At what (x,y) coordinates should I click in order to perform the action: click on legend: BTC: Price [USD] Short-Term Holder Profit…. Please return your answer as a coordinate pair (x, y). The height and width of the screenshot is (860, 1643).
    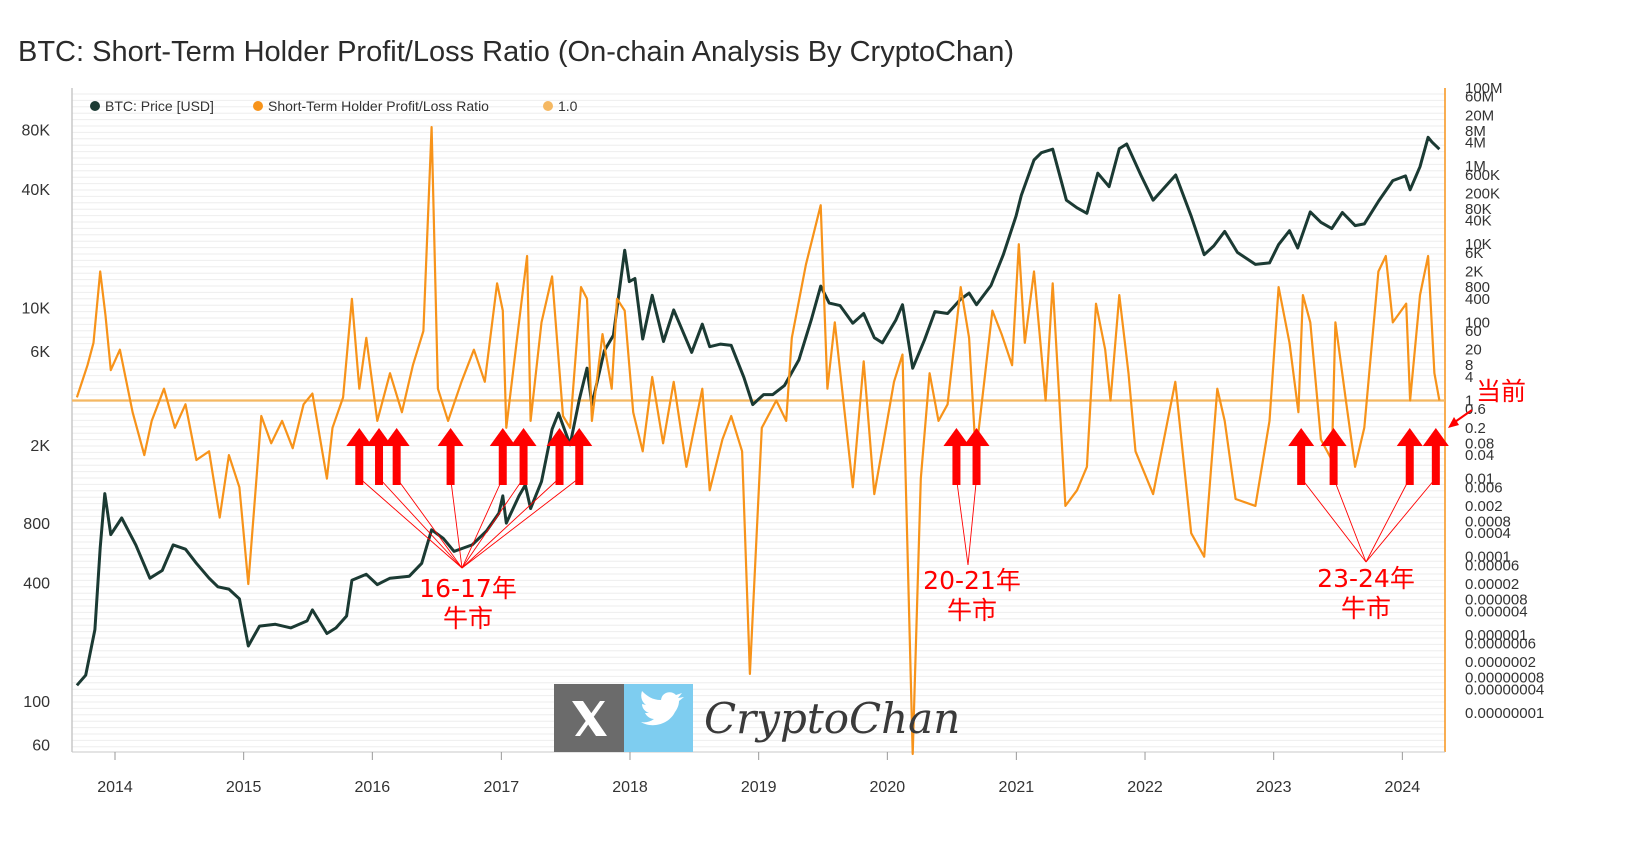
    Looking at the image, I should click on (334, 106).